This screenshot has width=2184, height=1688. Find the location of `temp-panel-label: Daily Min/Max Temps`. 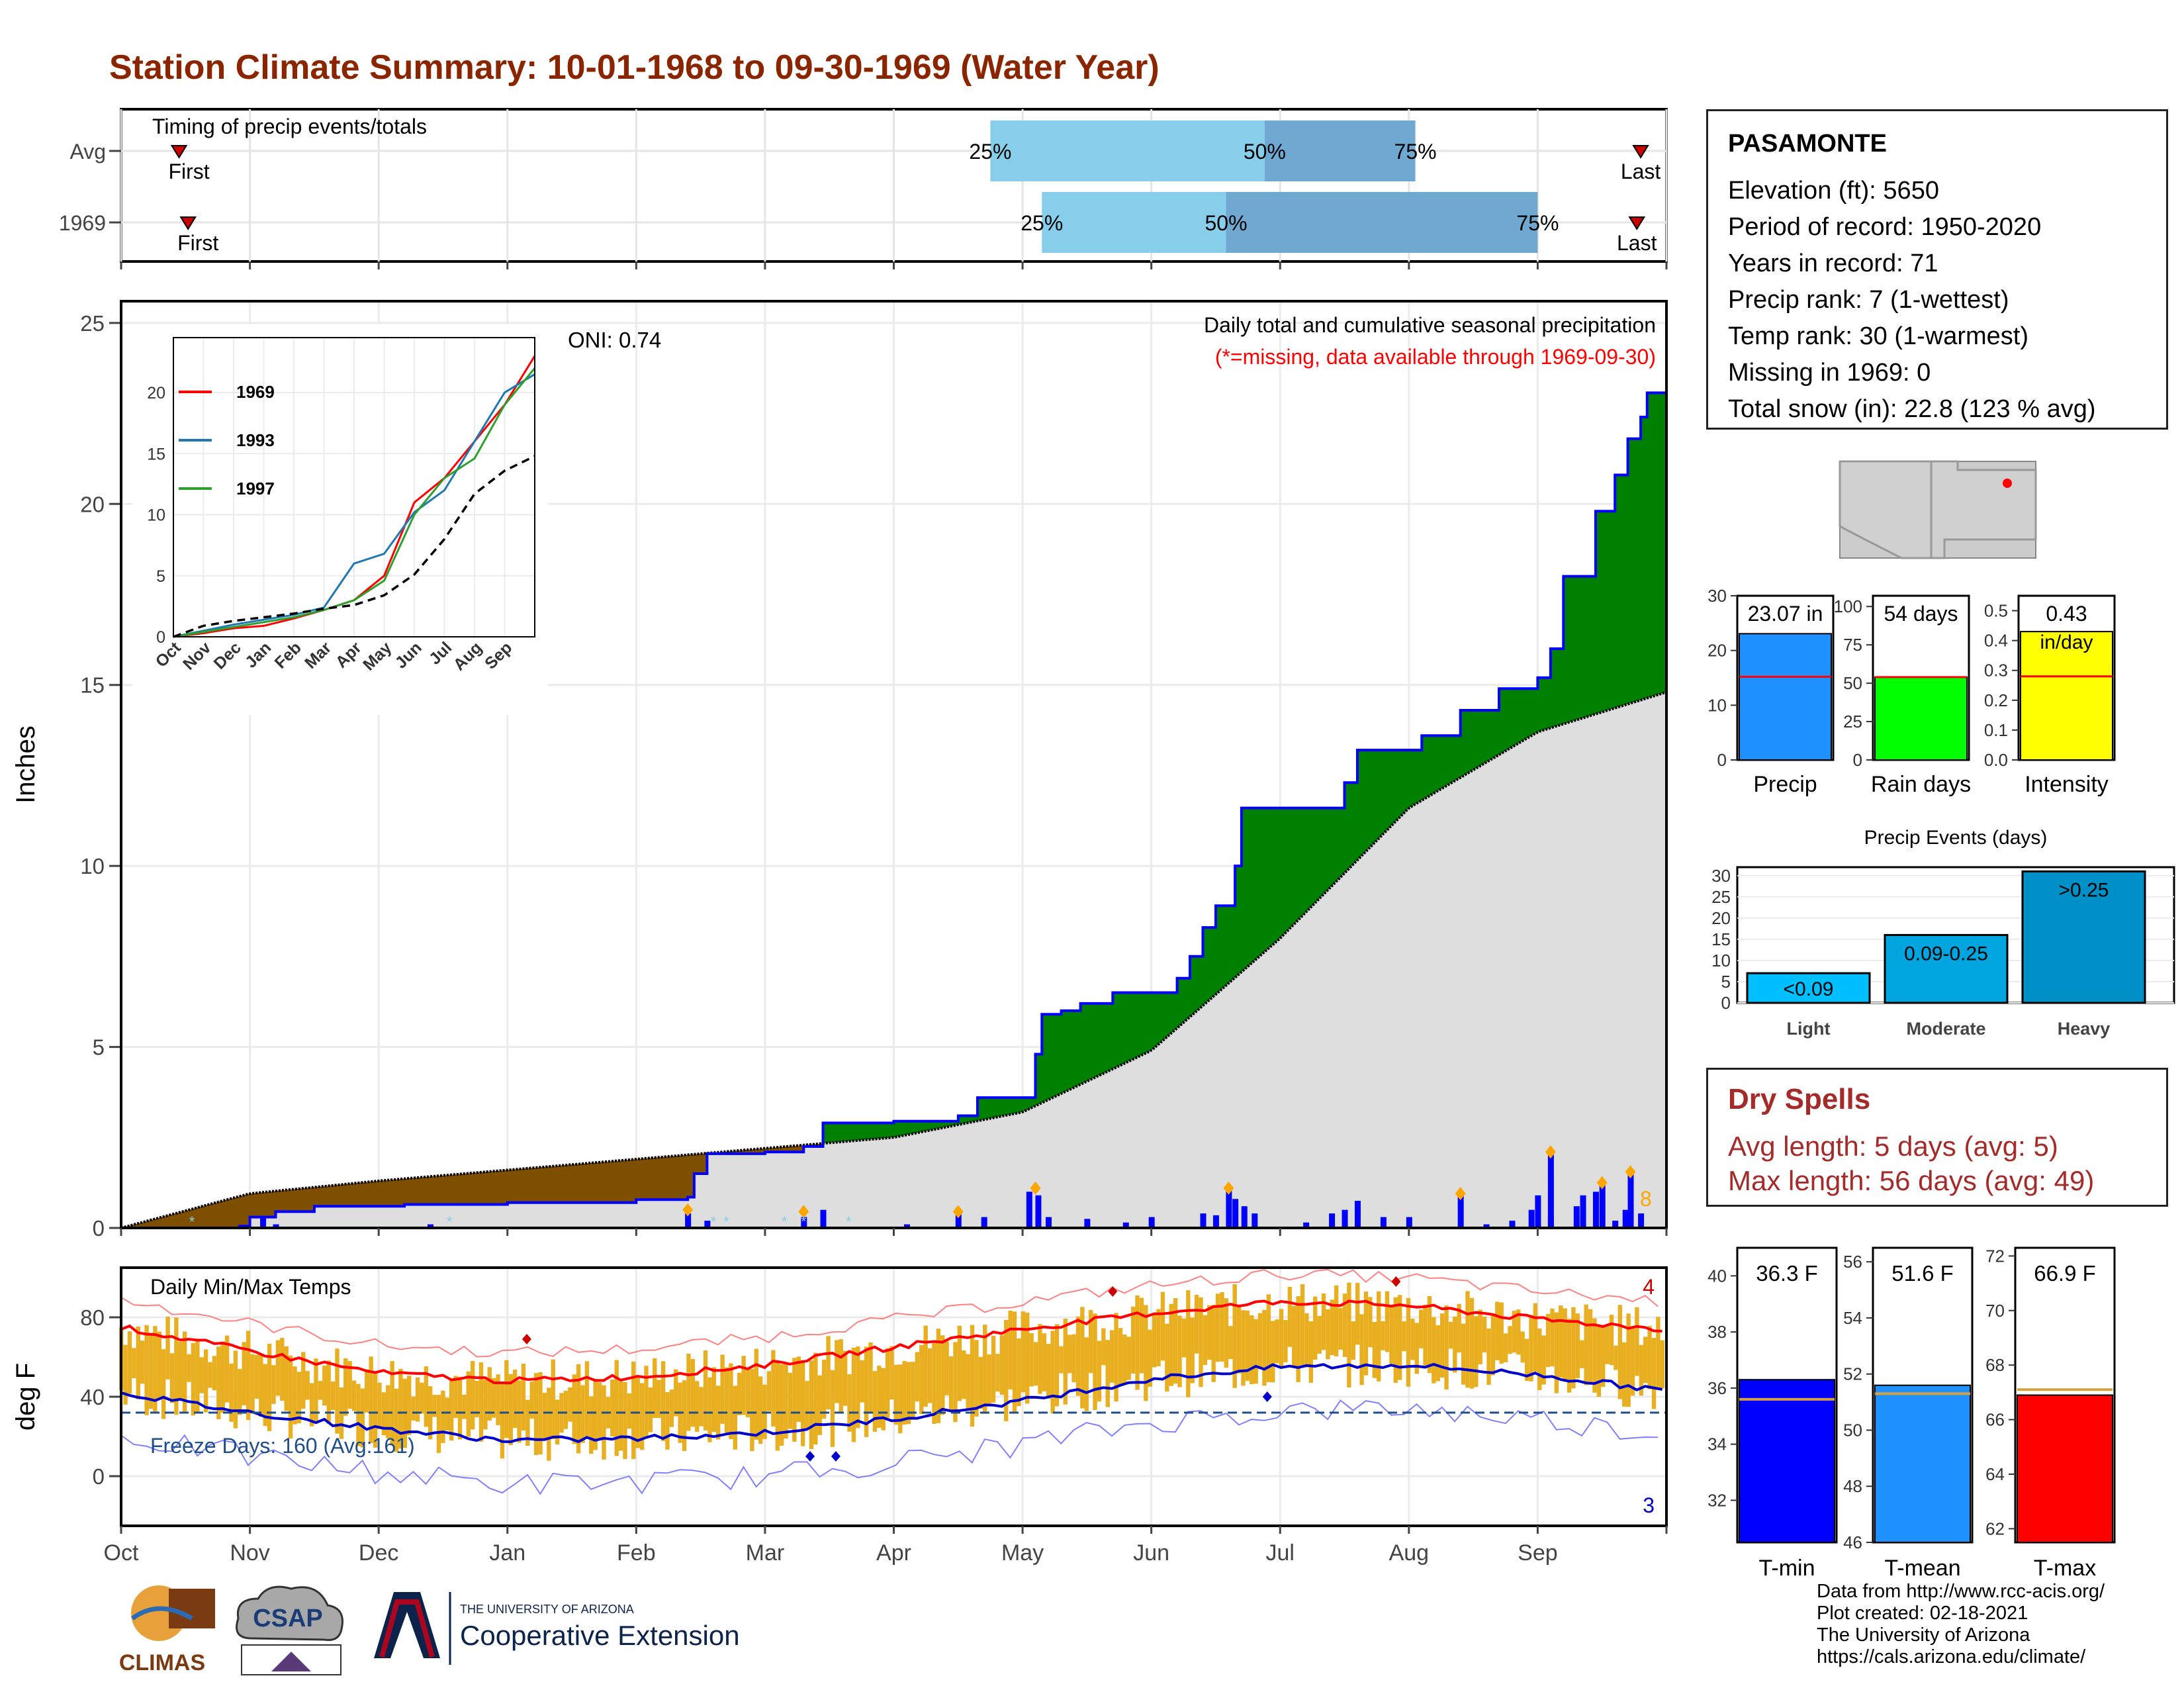

temp-panel-label: Daily Min/Max Temps is located at coordinates (251, 1287).